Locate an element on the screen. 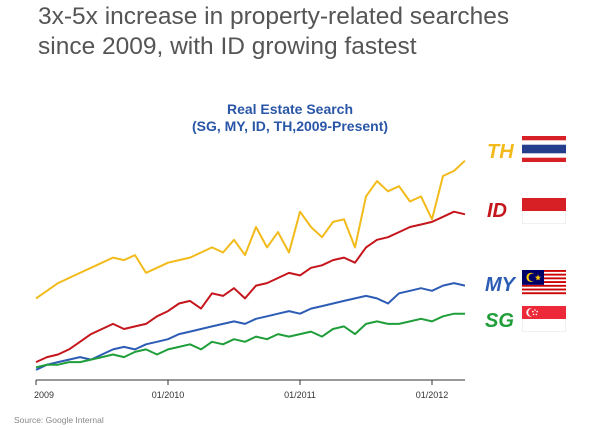 The image size is (600, 430). headline-line-2: since 2009, with ID growing fastest is located at coordinates (227, 46).